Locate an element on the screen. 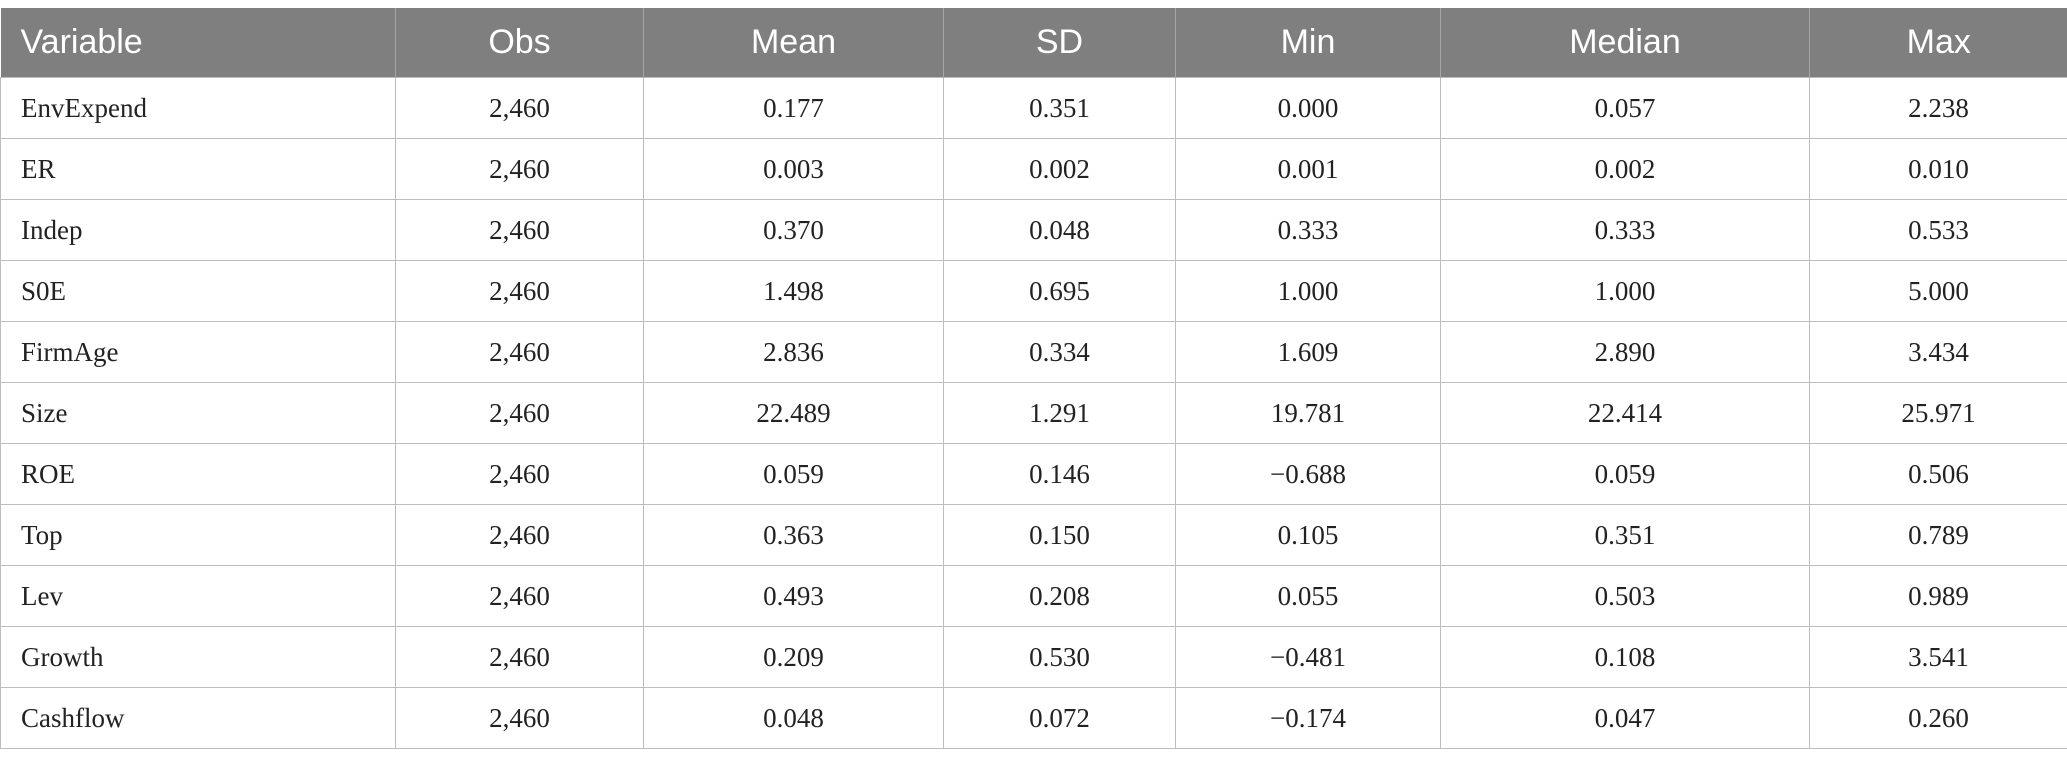  table-row: Top 2,460 0.363 0.150 0.105 0.351 0.789 is located at coordinates (1033, 535).